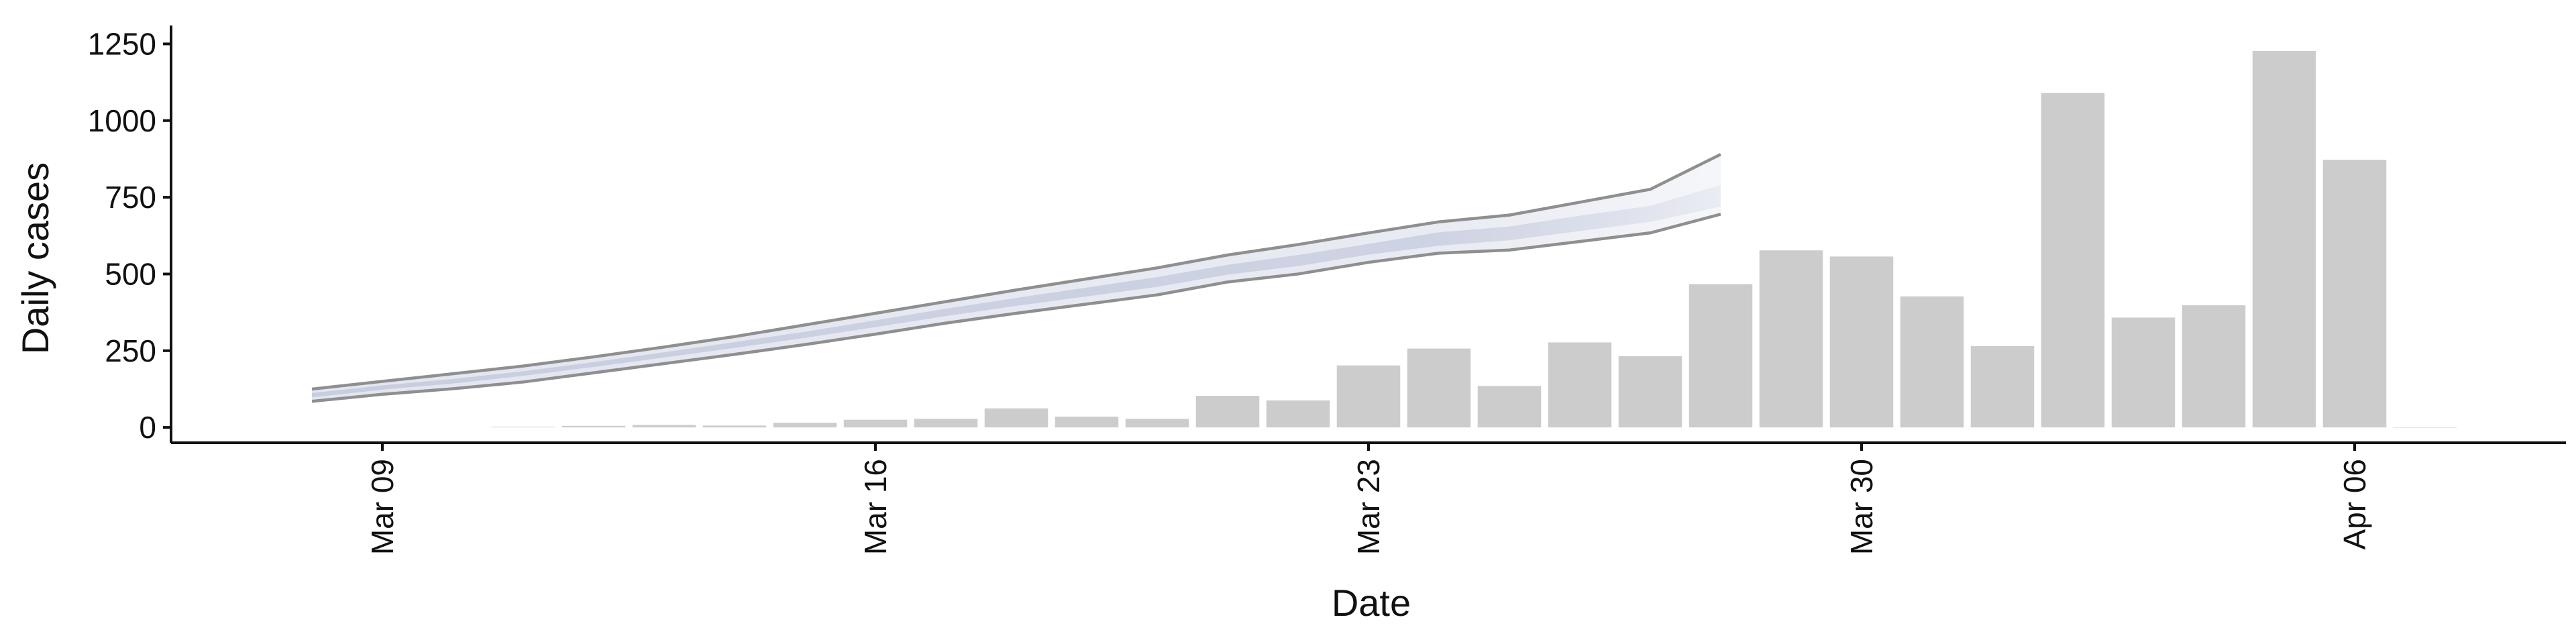 Image resolution: width=2576 pixels, height=644 pixels. I want to click on y-tick-label-0: 0, so click(147, 427).